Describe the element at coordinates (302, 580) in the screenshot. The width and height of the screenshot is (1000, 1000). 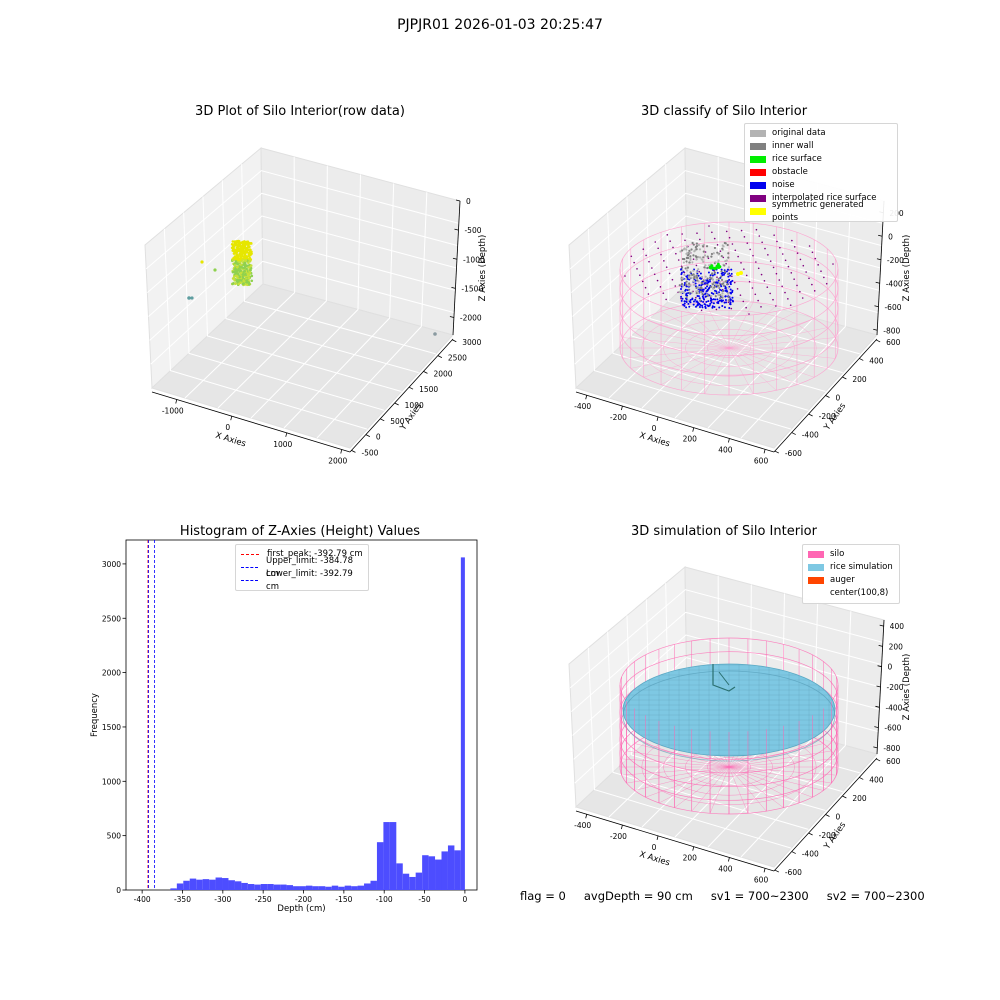
I see `histogram-legend-item: Lower_limit: -392.79 cm` at that location.